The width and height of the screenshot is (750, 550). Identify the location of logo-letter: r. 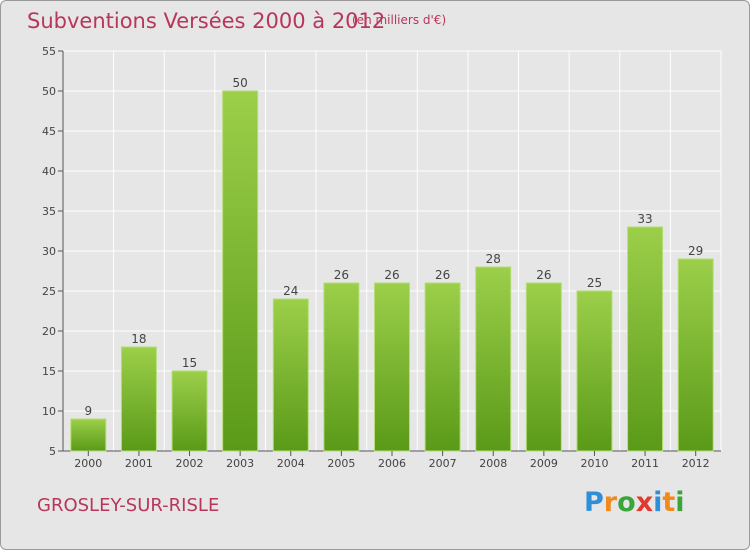
(610, 502).